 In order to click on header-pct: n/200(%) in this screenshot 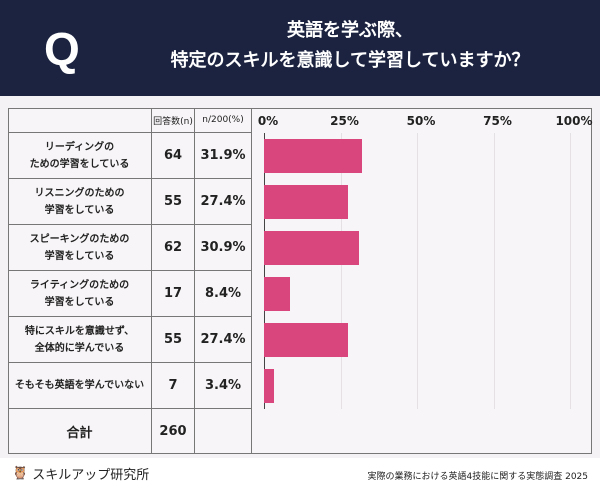, I will do `click(223, 120)`.